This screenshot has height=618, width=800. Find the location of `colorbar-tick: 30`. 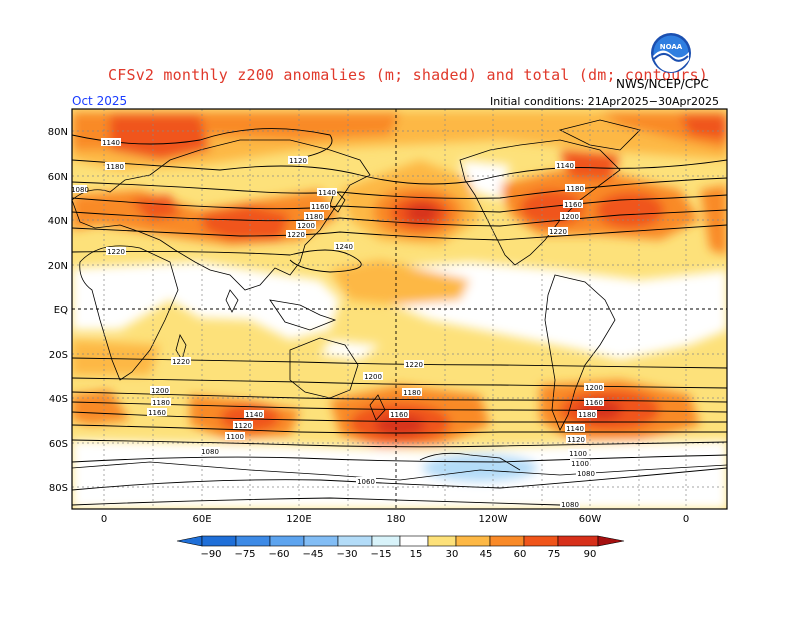

colorbar-tick: 30 is located at coordinates (452, 554).